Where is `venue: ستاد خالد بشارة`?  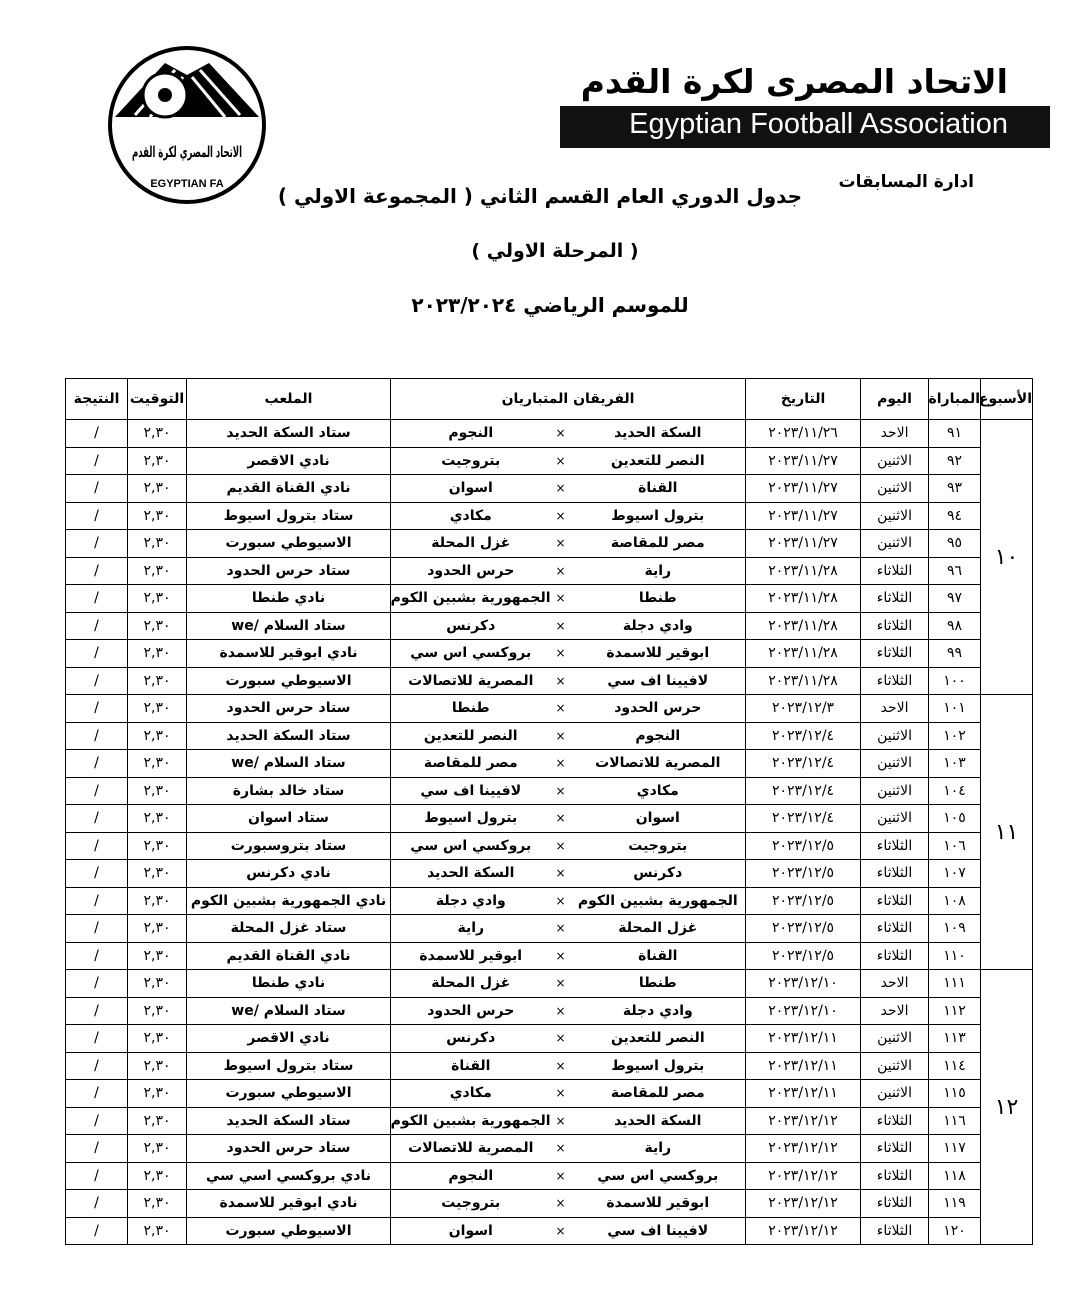
venue: ستاد خالد بشارة is located at coordinates (288, 790).